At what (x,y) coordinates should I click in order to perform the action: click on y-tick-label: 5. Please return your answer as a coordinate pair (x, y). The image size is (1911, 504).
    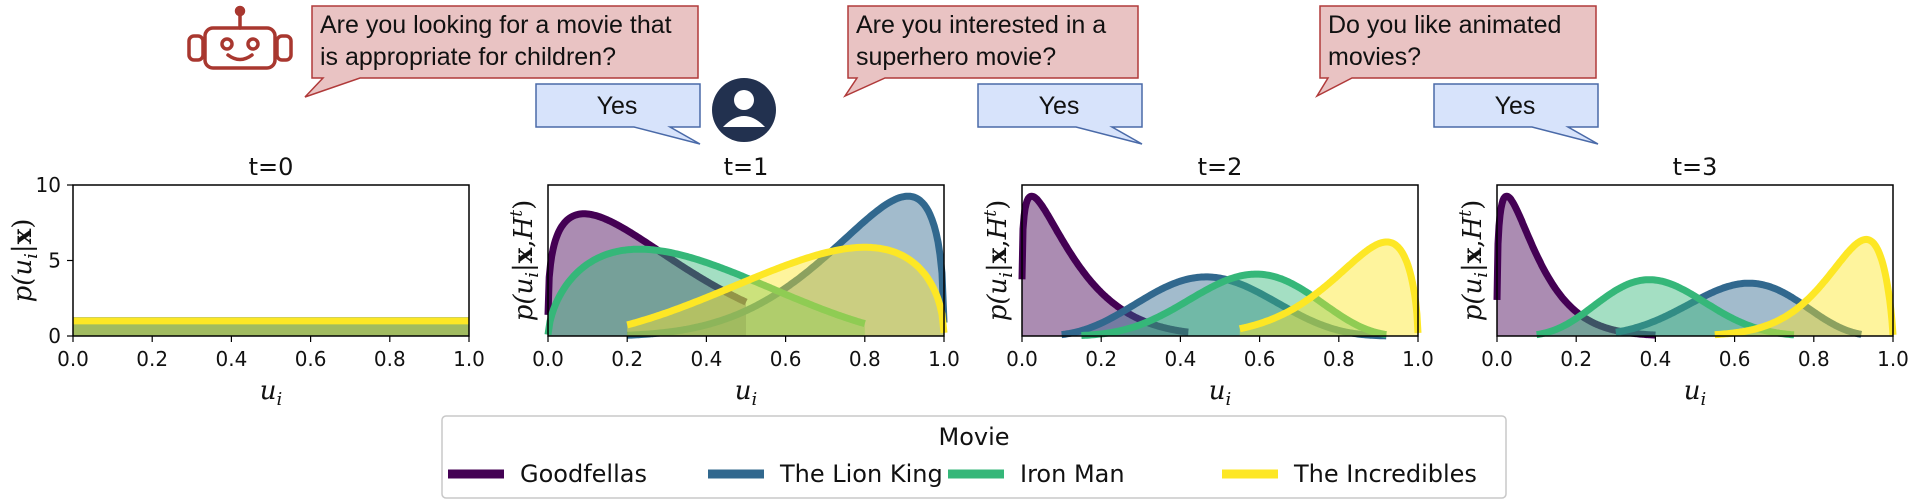
    Looking at the image, I should click on (54, 261).